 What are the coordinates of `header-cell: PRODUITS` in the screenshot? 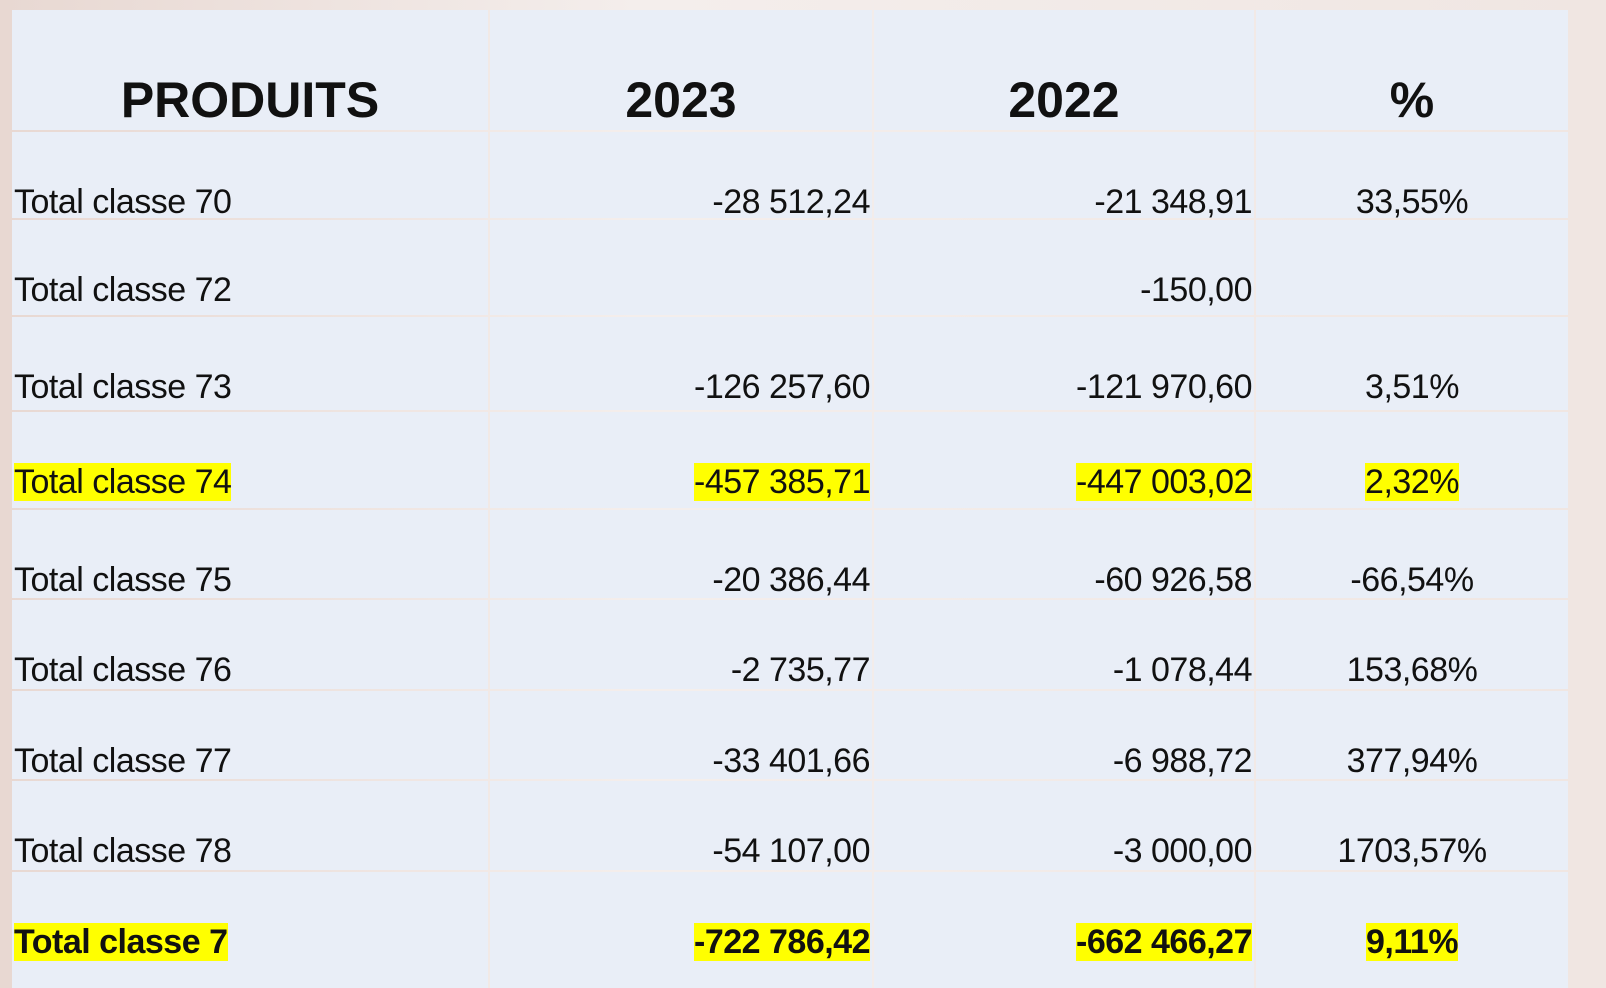 It's located at (250, 70).